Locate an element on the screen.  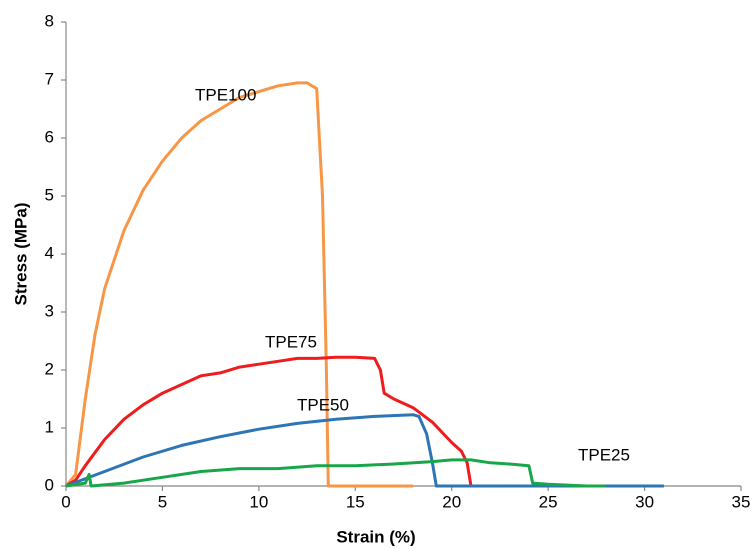
x-tick-label: 15 is located at coordinates (355, 501).